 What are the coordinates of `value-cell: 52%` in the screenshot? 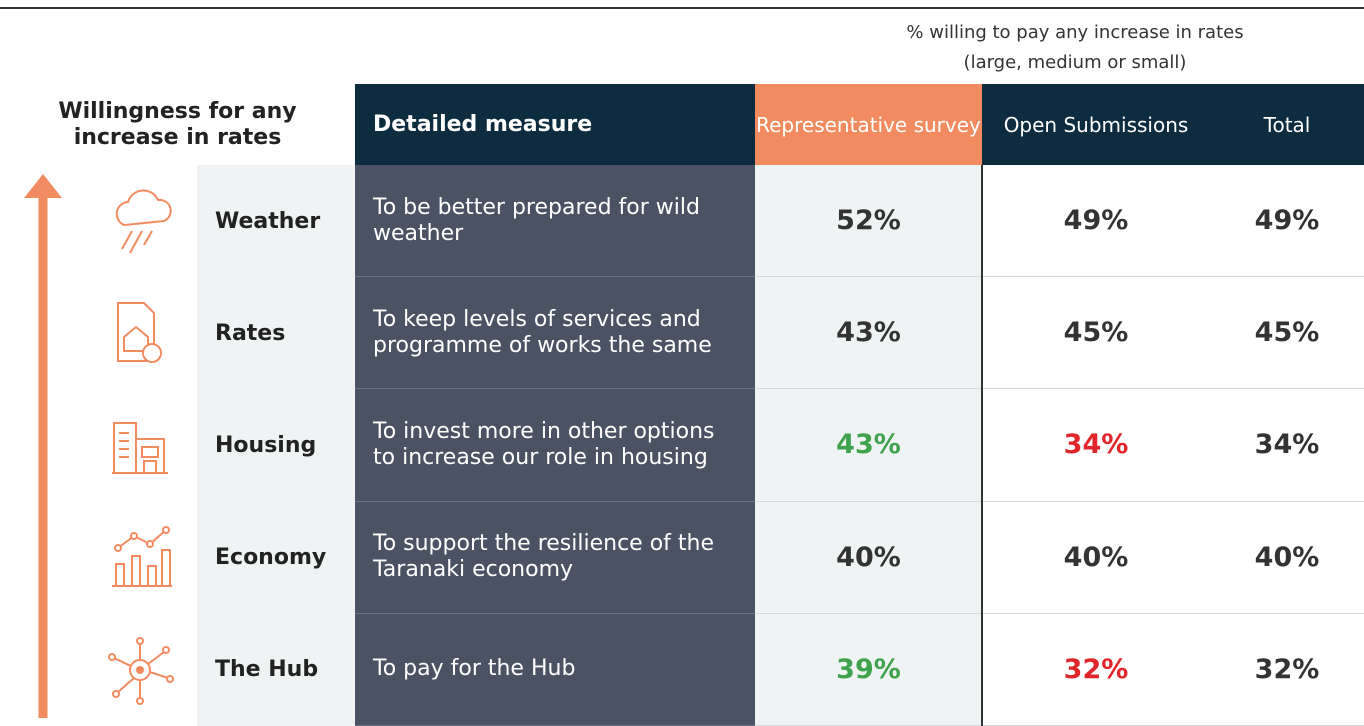 It's located at (868, 221).